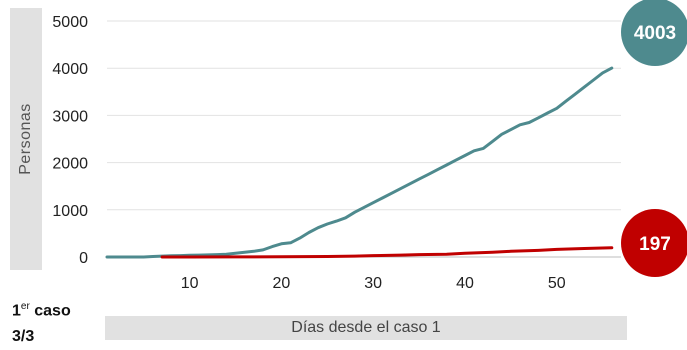 Image resolution: width=687 pixels, height=350 pixels. I want to click on first-case-annotation: 1er caso 3/3, so click(41, 322).